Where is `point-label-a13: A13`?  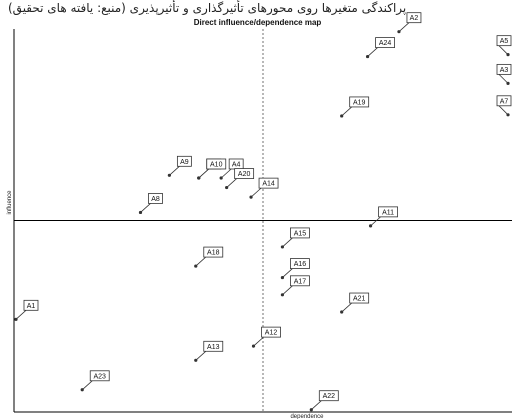
point-label-a13: A13 is located at coordinates (213, 347).